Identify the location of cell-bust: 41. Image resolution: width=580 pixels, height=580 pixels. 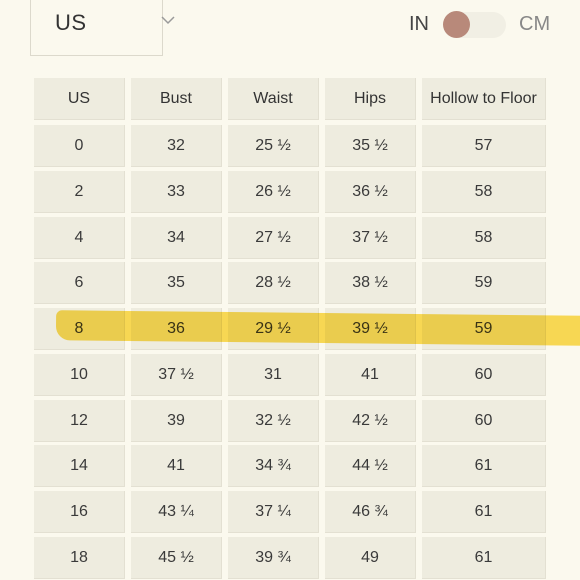
(176, 466).